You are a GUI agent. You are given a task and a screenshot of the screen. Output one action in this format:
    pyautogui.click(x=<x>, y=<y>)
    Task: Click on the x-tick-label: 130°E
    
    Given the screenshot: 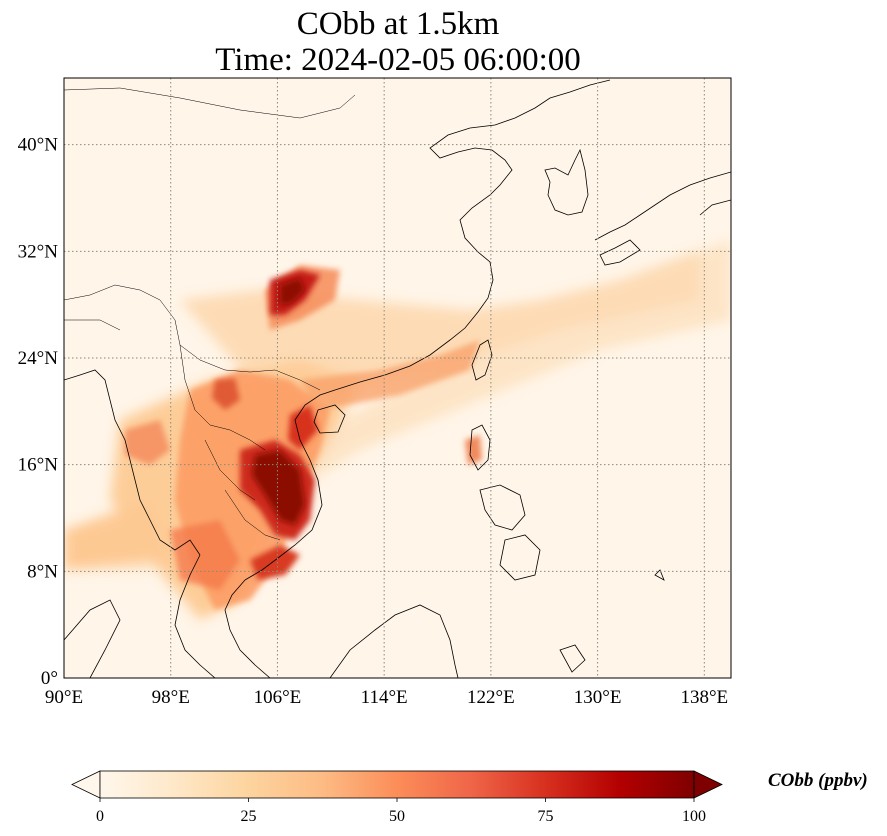 What is the action you would take?
    pyautogui.click(x=598, y=697)
    